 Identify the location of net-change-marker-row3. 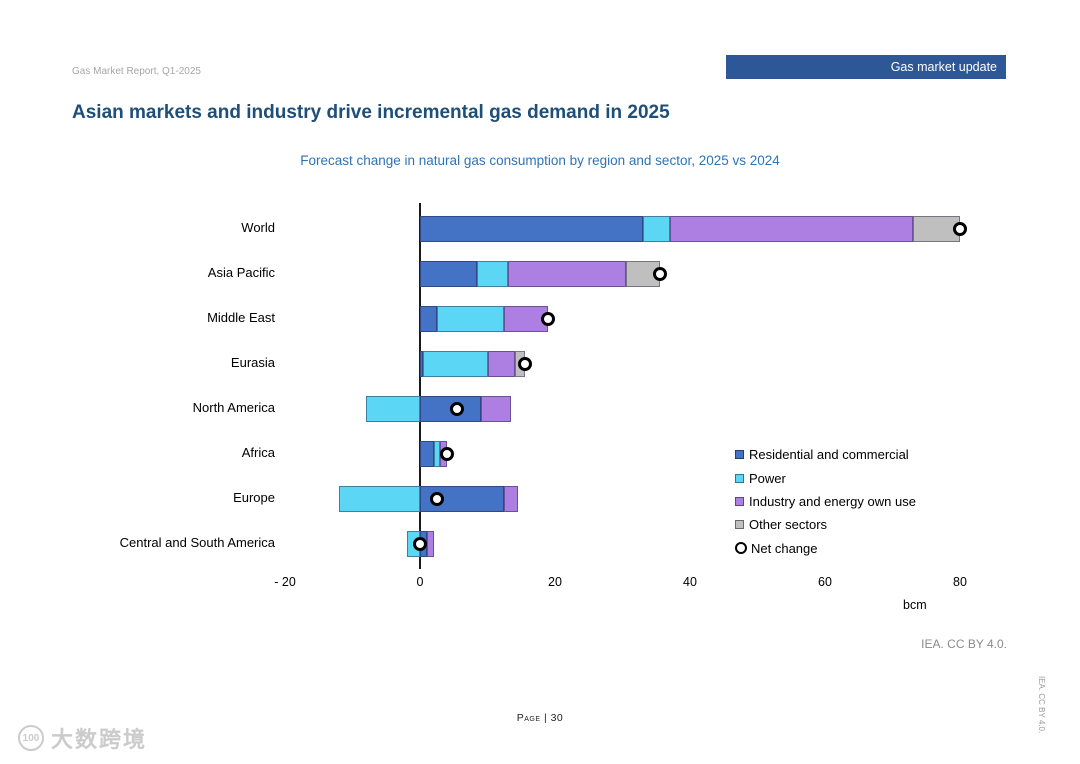
(524, 364).